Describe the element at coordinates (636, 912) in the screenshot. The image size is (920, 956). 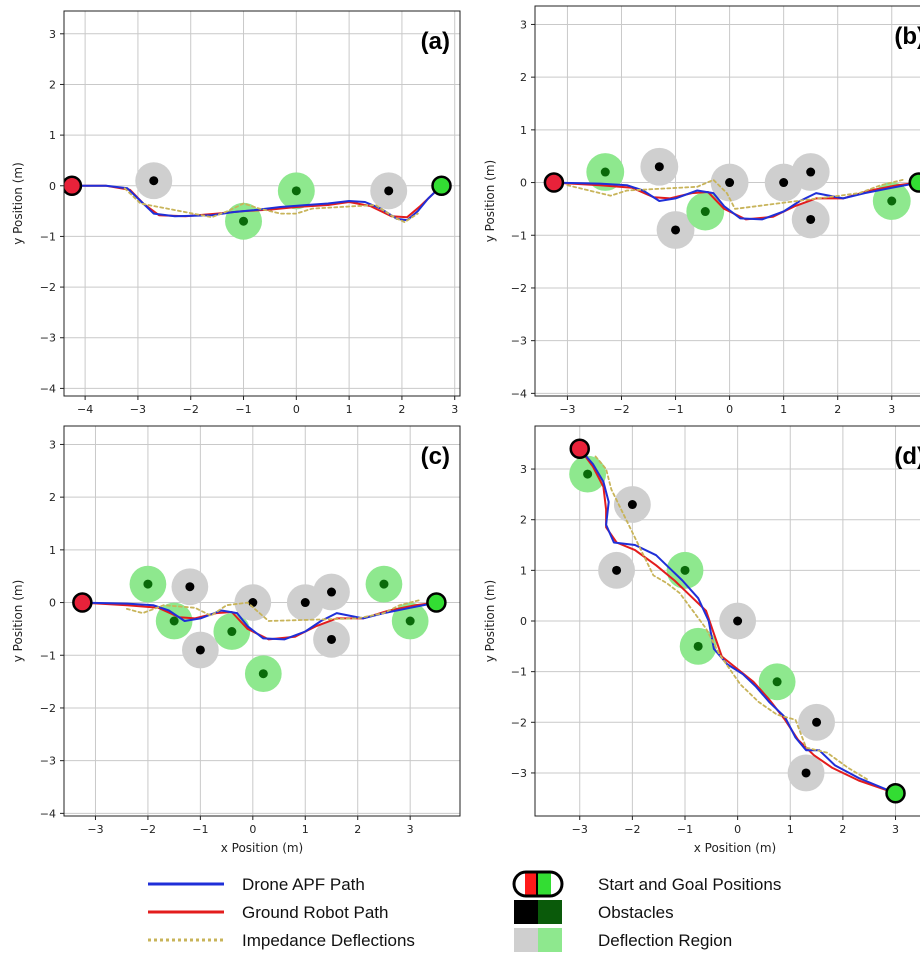
I see `legend-label: Obstacles` at that location.